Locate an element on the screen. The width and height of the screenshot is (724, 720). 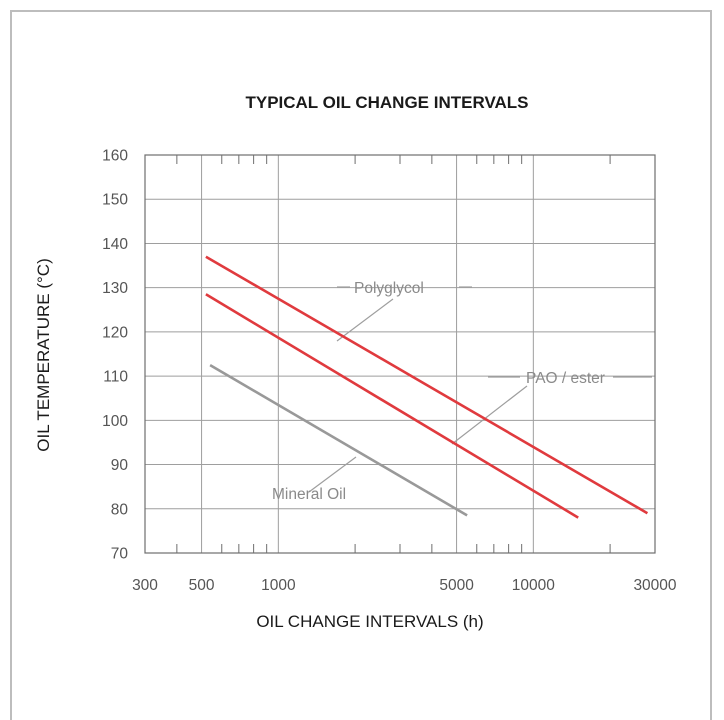
y-tick-label: 150 is located at coordinates (115, 200).